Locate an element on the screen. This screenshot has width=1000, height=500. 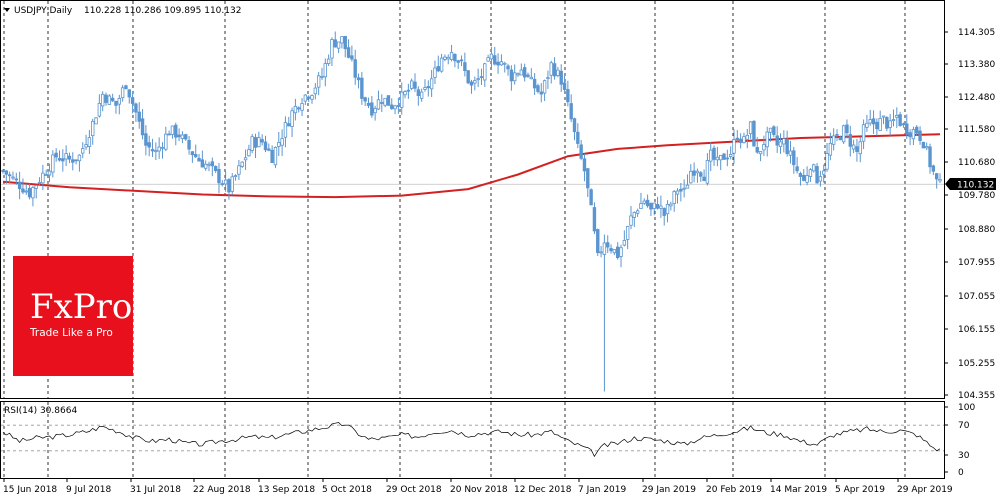
price-tick-label: 107.955 is located at coordinates (976, 263).